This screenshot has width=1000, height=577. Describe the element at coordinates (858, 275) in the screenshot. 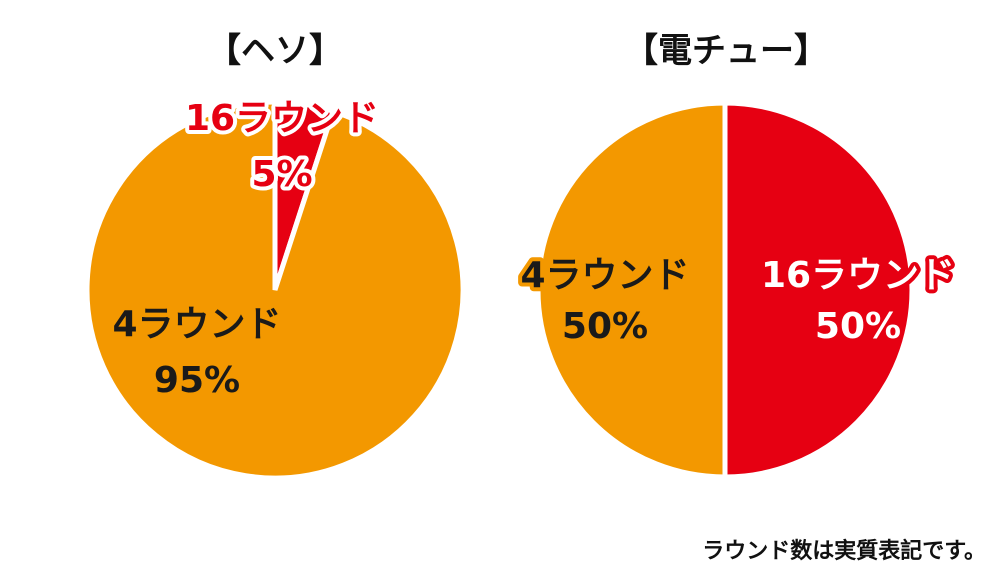

I see `slice-label-denchu-16round: 16ラウンド` at that location.